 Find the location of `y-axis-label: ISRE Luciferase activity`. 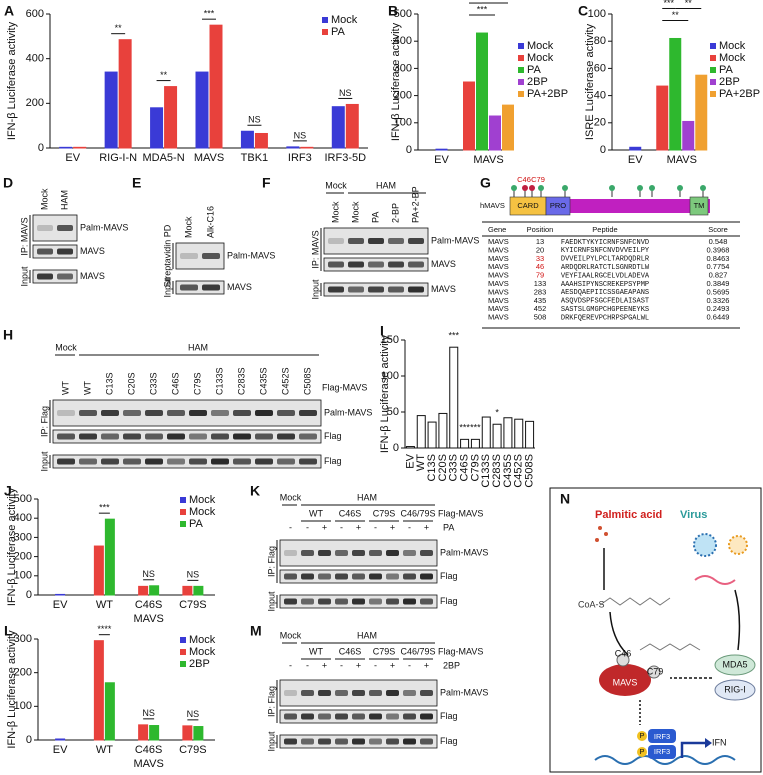

y-axis-label: ISRE Luciferase activity is located at coordinates (590, 81).